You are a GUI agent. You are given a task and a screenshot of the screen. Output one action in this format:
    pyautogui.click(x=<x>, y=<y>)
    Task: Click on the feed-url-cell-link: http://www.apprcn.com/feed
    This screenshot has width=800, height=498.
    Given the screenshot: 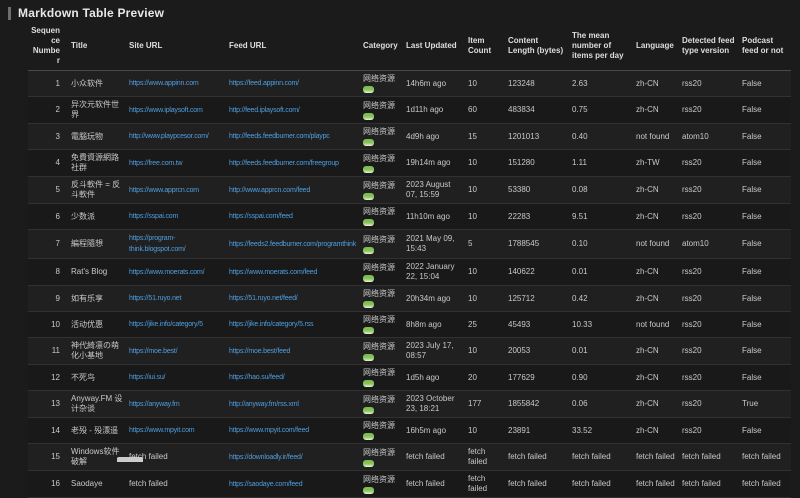 What is the action you would take?
    pyautogui.click(x=270, y=190)
    